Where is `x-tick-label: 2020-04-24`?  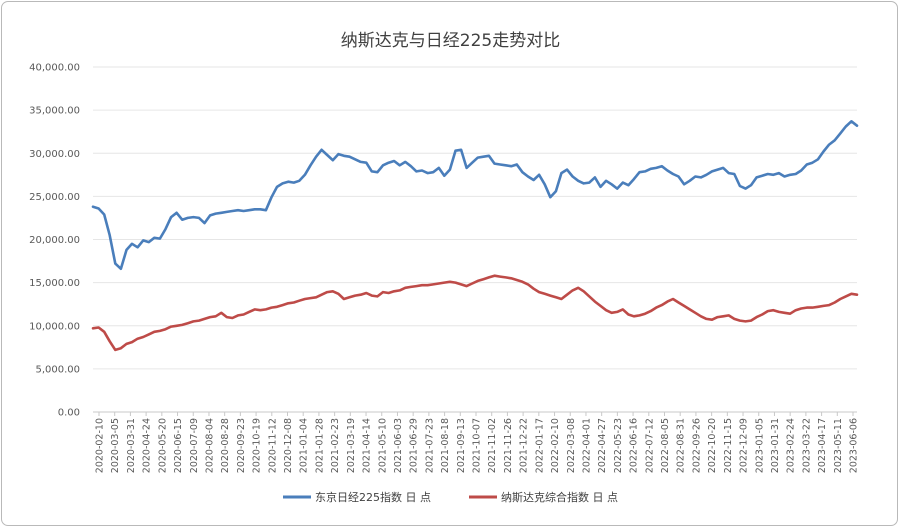
x-tick-label: 2020-04-24 is located at coordinates (147, 445).